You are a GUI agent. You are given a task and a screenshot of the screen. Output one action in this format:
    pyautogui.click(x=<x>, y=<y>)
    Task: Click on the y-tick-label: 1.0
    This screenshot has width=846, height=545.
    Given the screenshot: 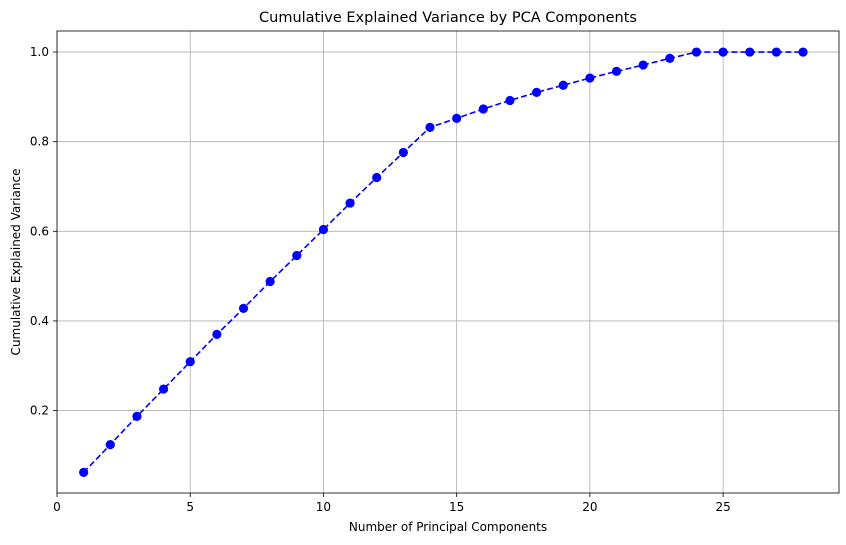 What is the action you would take?
    pyautogui.click(x=39, y=52)
    